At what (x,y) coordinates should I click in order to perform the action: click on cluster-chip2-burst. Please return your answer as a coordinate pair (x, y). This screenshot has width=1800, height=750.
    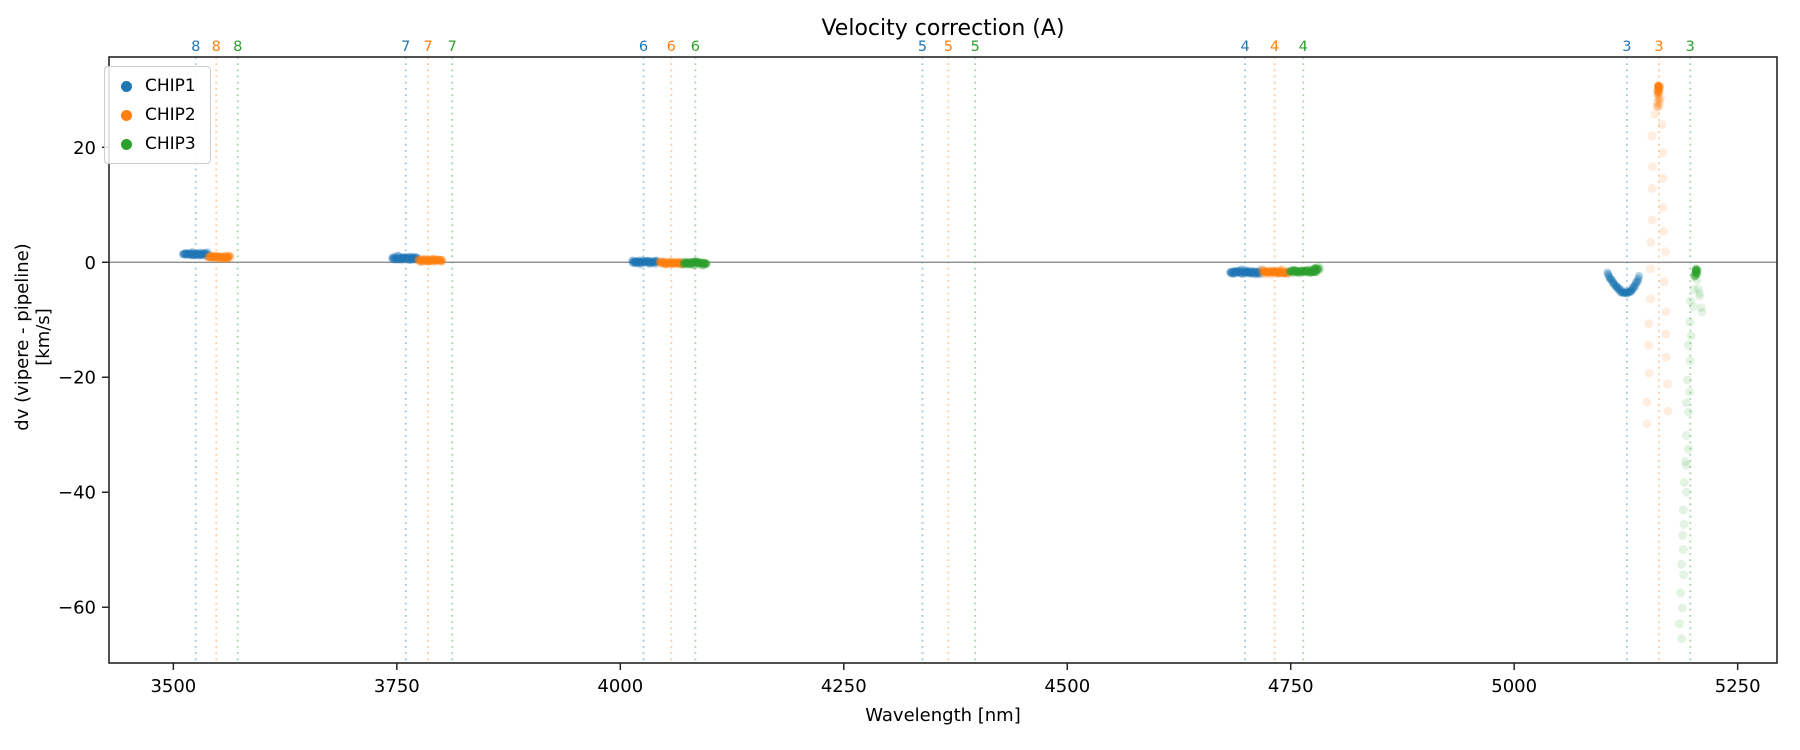
    Looking at the image, I should click on (1657, 255).